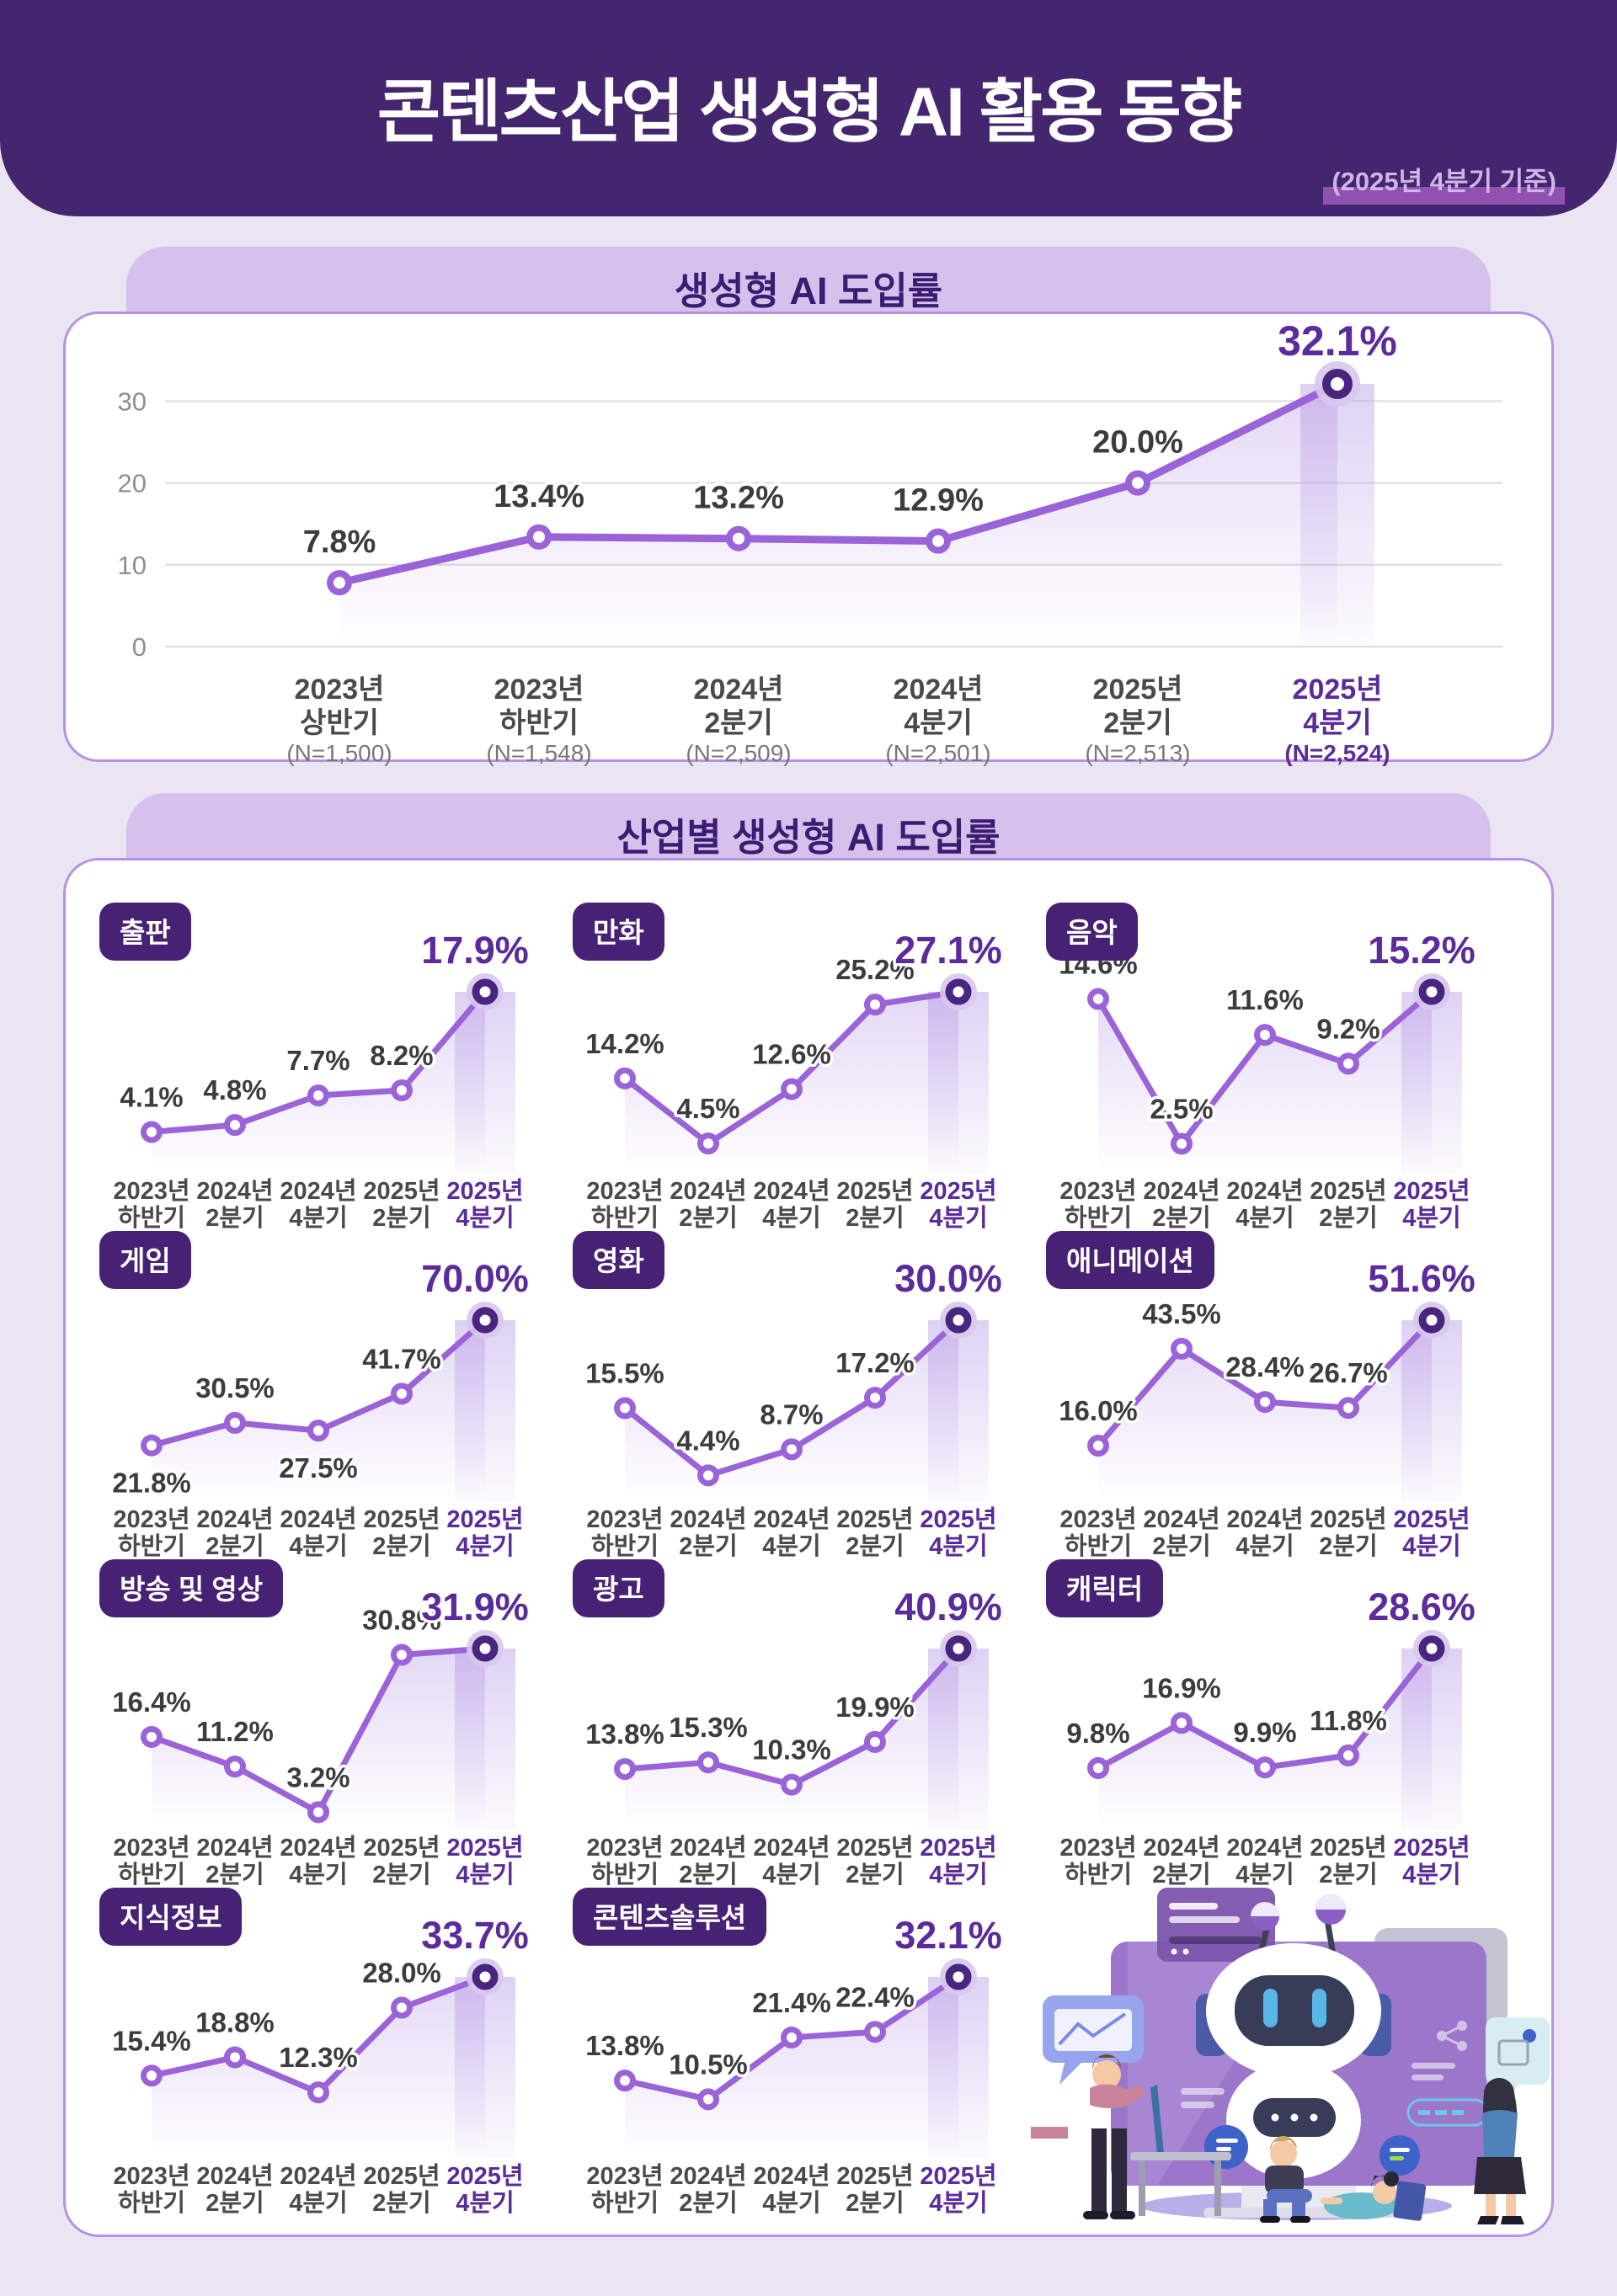  Describe the element at coordinates (707, 1440) in the screenshot. I see `svg-text: 4.4%` at that location.